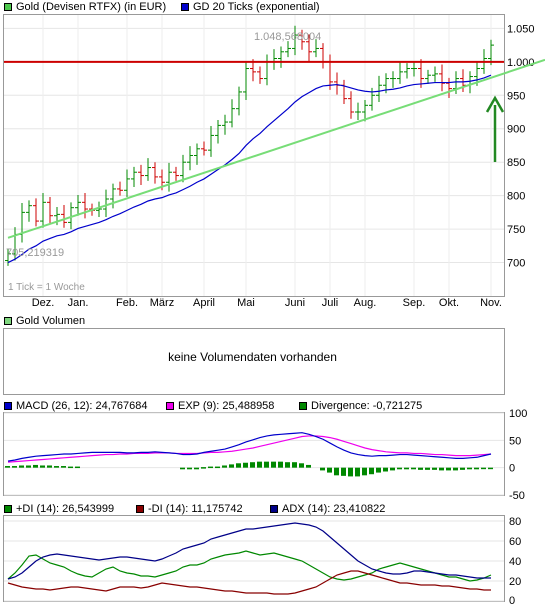 This screenshot has height=606, width=545. Describe the element at coordinates (521, 29) in the screenshot. I see `price-y-tick: 1.050` at that location.